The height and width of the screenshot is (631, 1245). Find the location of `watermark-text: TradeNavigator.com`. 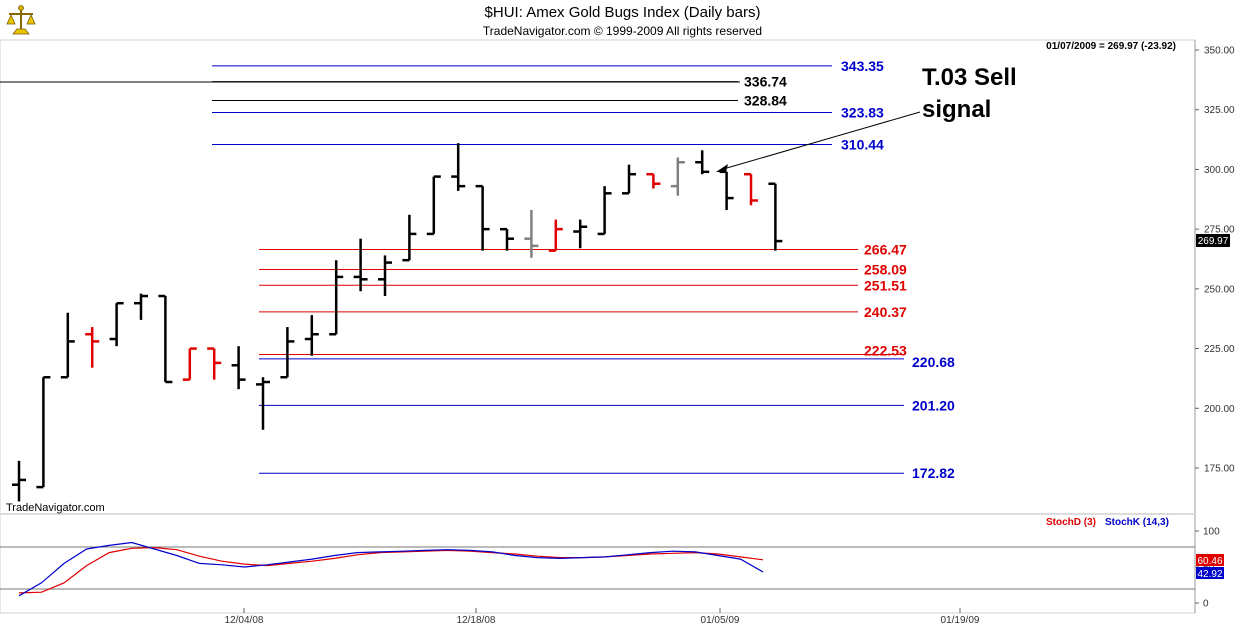

watermark-text: TradeNavigator.com is located at coordinates (55, 508).